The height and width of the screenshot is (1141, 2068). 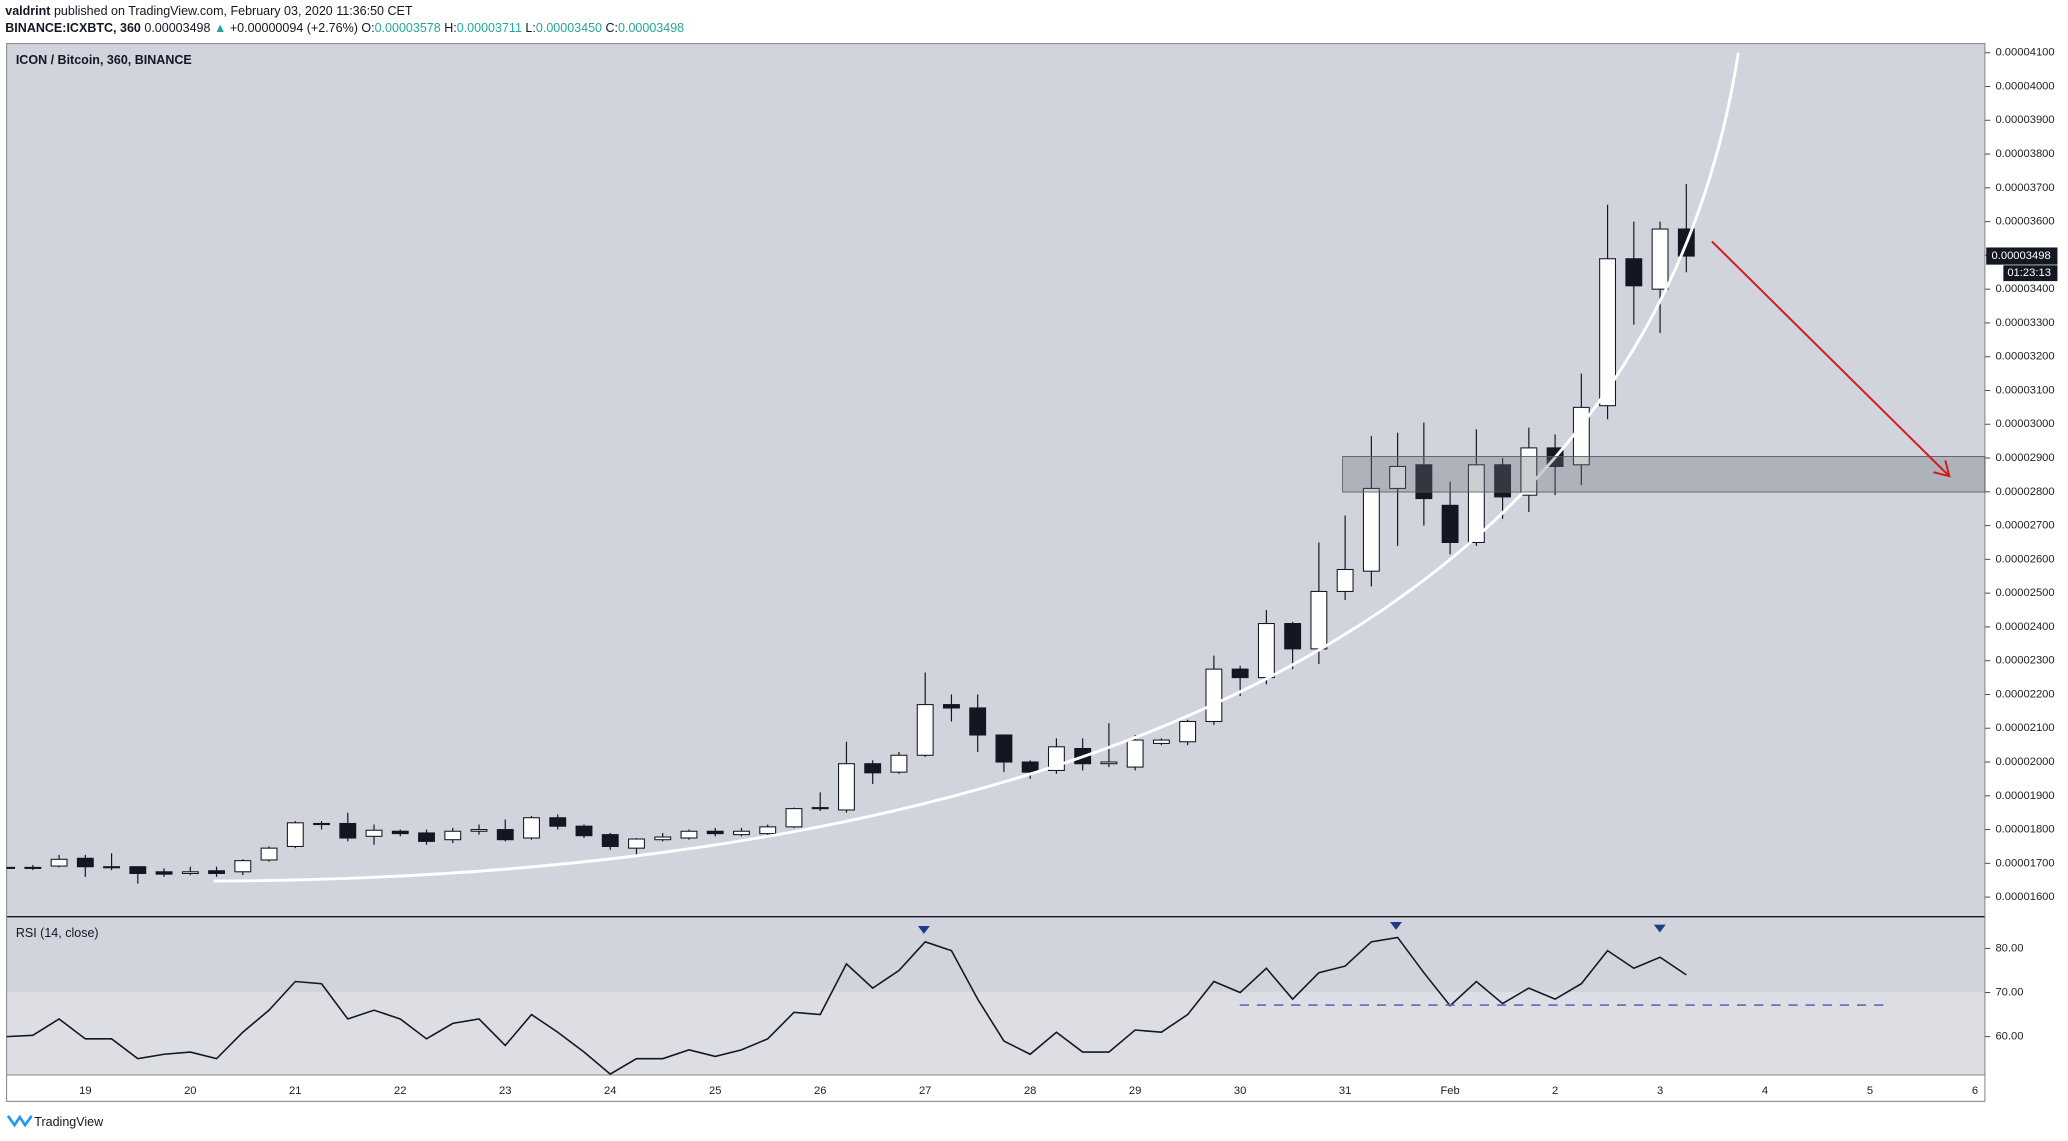 What do you see at coordinates (400, 1091) in the screenshot?
I see `x-tick-label: 22` at bounding box center [400, 1091].